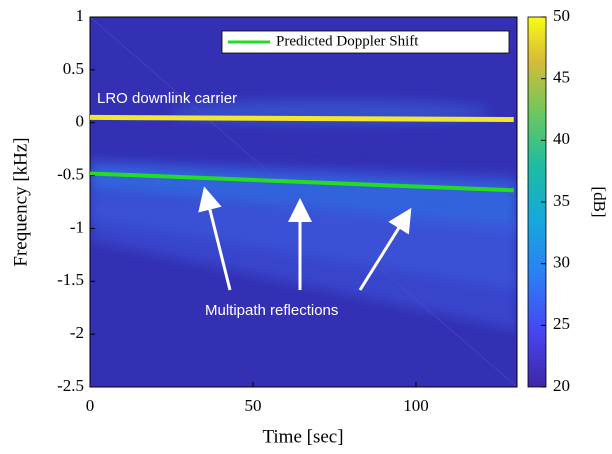  I want to click on colorbar-tick-label: 45, so click(561, 77).